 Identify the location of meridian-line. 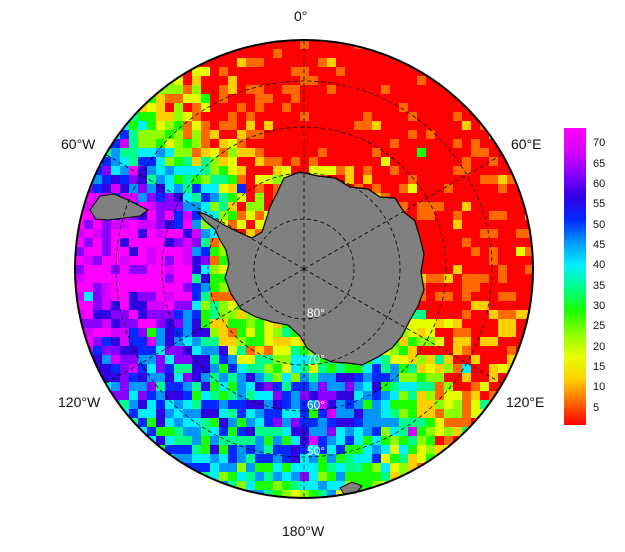
(403, 212).